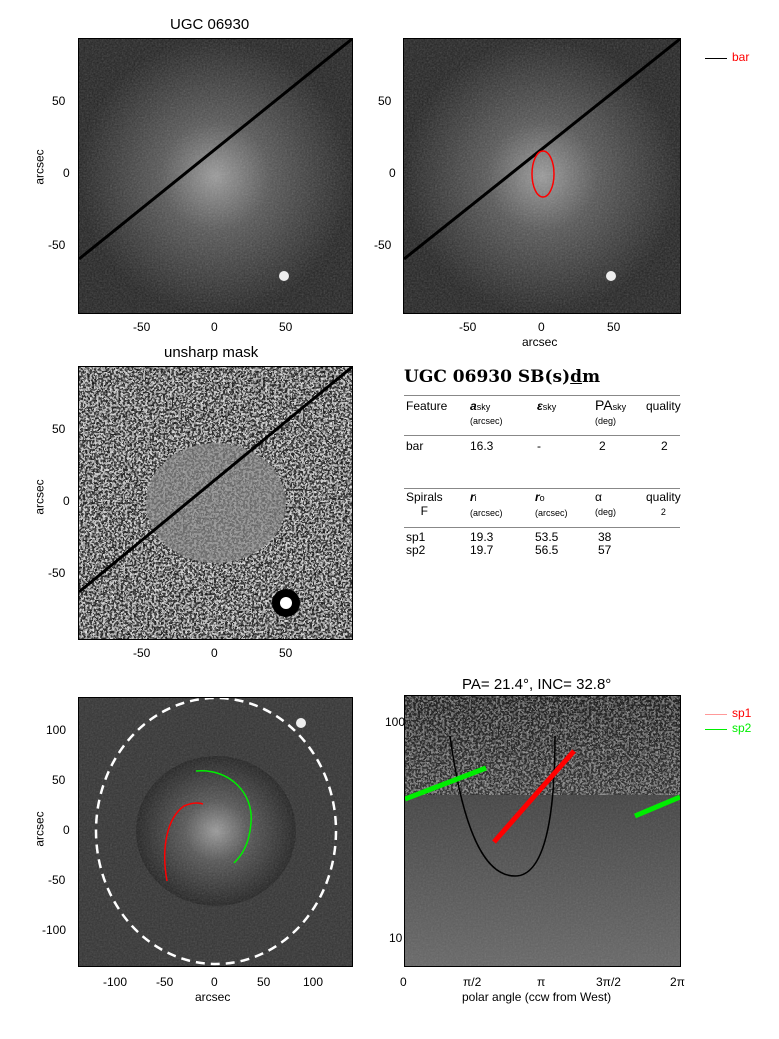  Describe the element at coordinates (605, 550) in the screenshot. I see `cell: 57` at that location.